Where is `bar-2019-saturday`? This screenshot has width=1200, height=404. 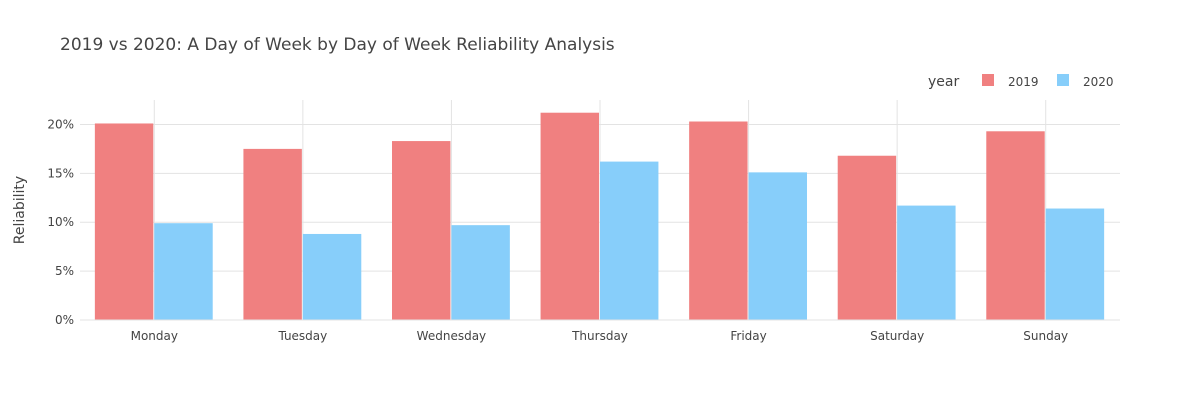 bar-2019-saturday is located at coordinates (867, 237).